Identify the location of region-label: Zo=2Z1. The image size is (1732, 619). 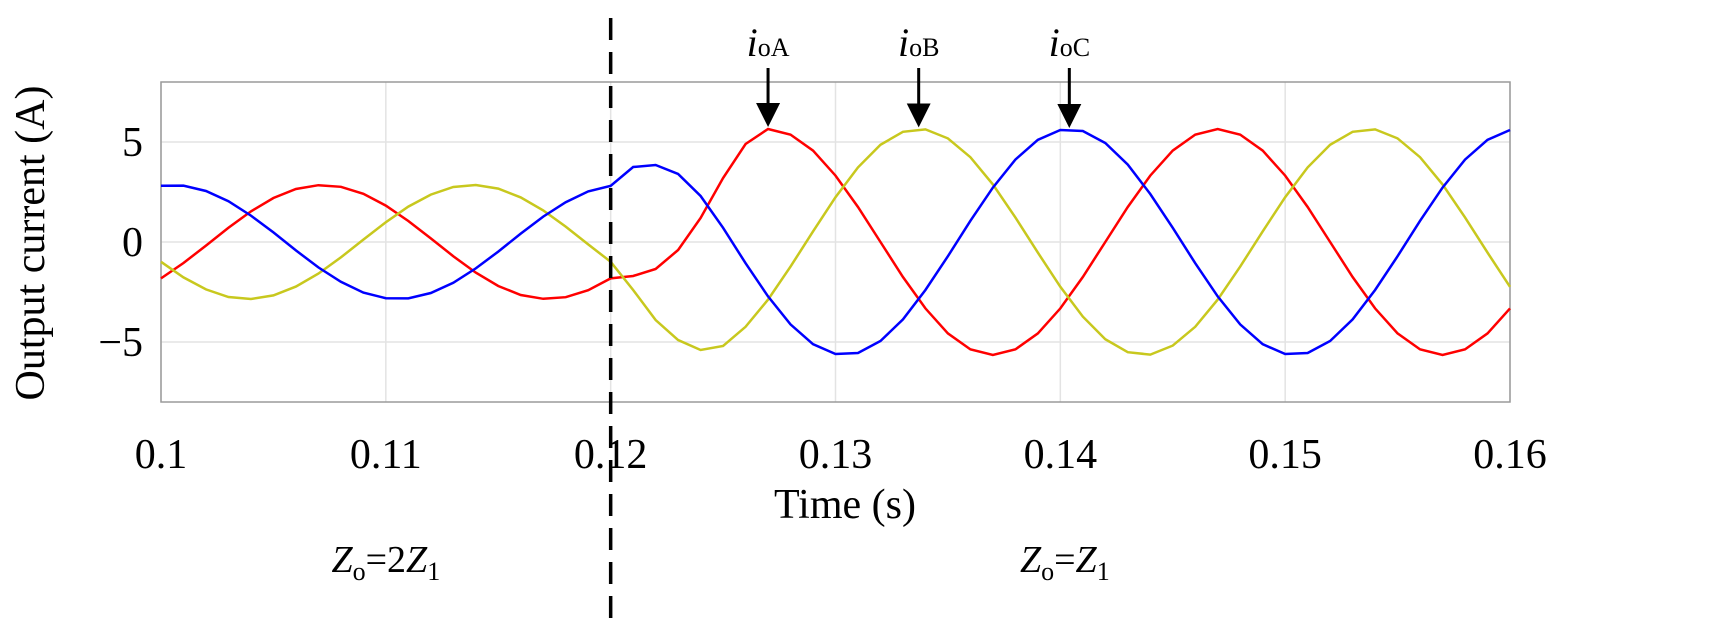
(385, 562).